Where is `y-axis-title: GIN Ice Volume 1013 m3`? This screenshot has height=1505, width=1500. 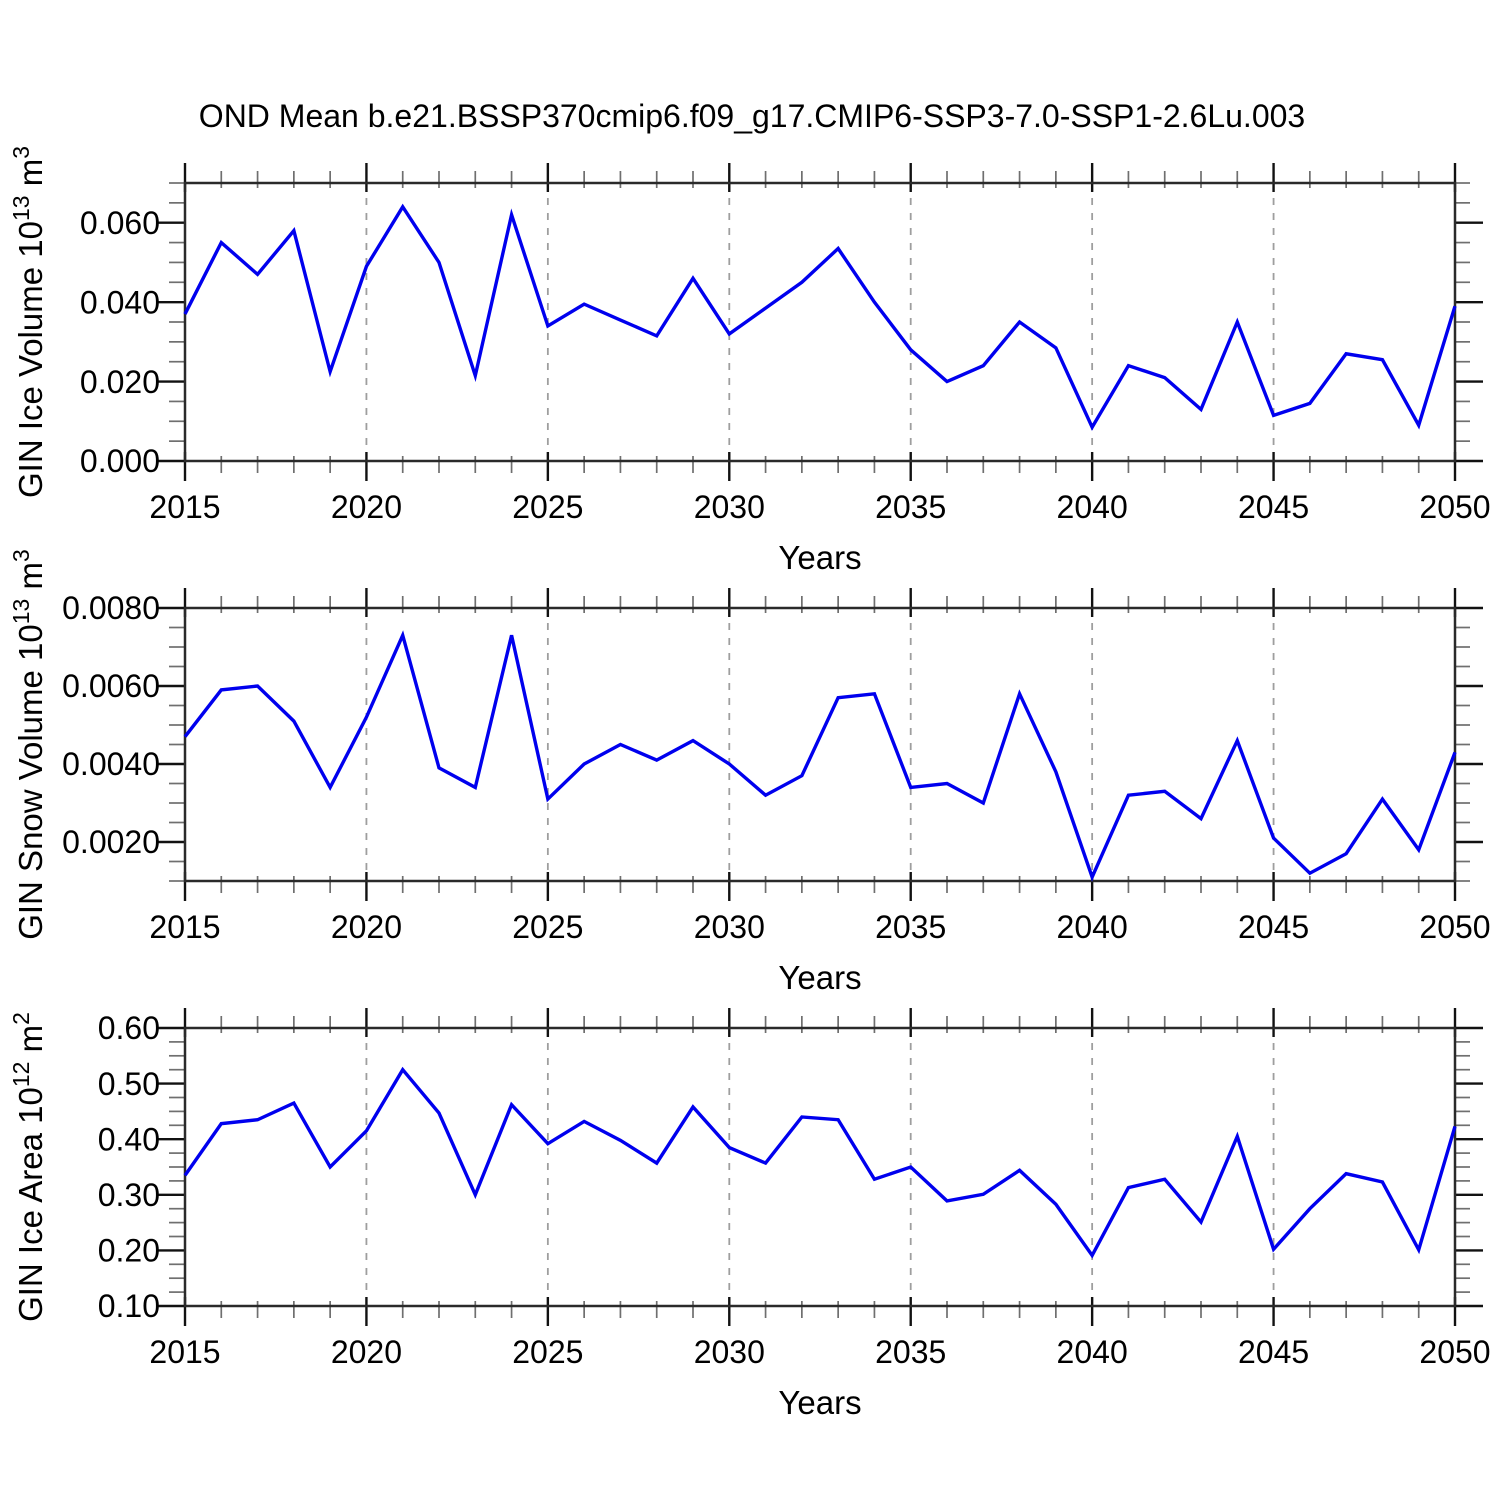
y-axis-title: GIN Ice Volume 1013 m3 is located at coordinates (28, 322).